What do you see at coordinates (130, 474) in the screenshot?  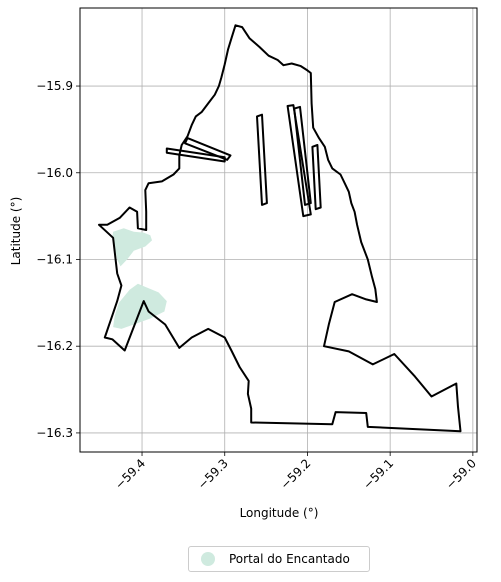 I see `x-tick-label: −59.4` at bounding box center [130, 474].